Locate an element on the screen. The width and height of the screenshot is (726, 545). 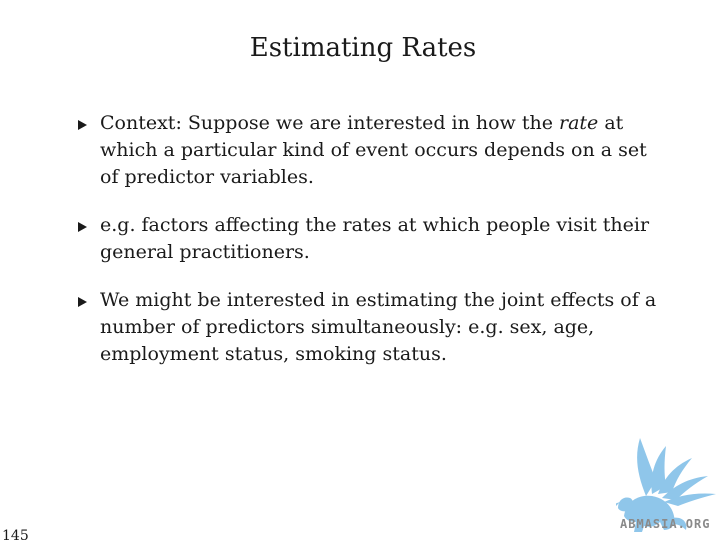
griffin-logo-icon is located at coordinates (666, 485).